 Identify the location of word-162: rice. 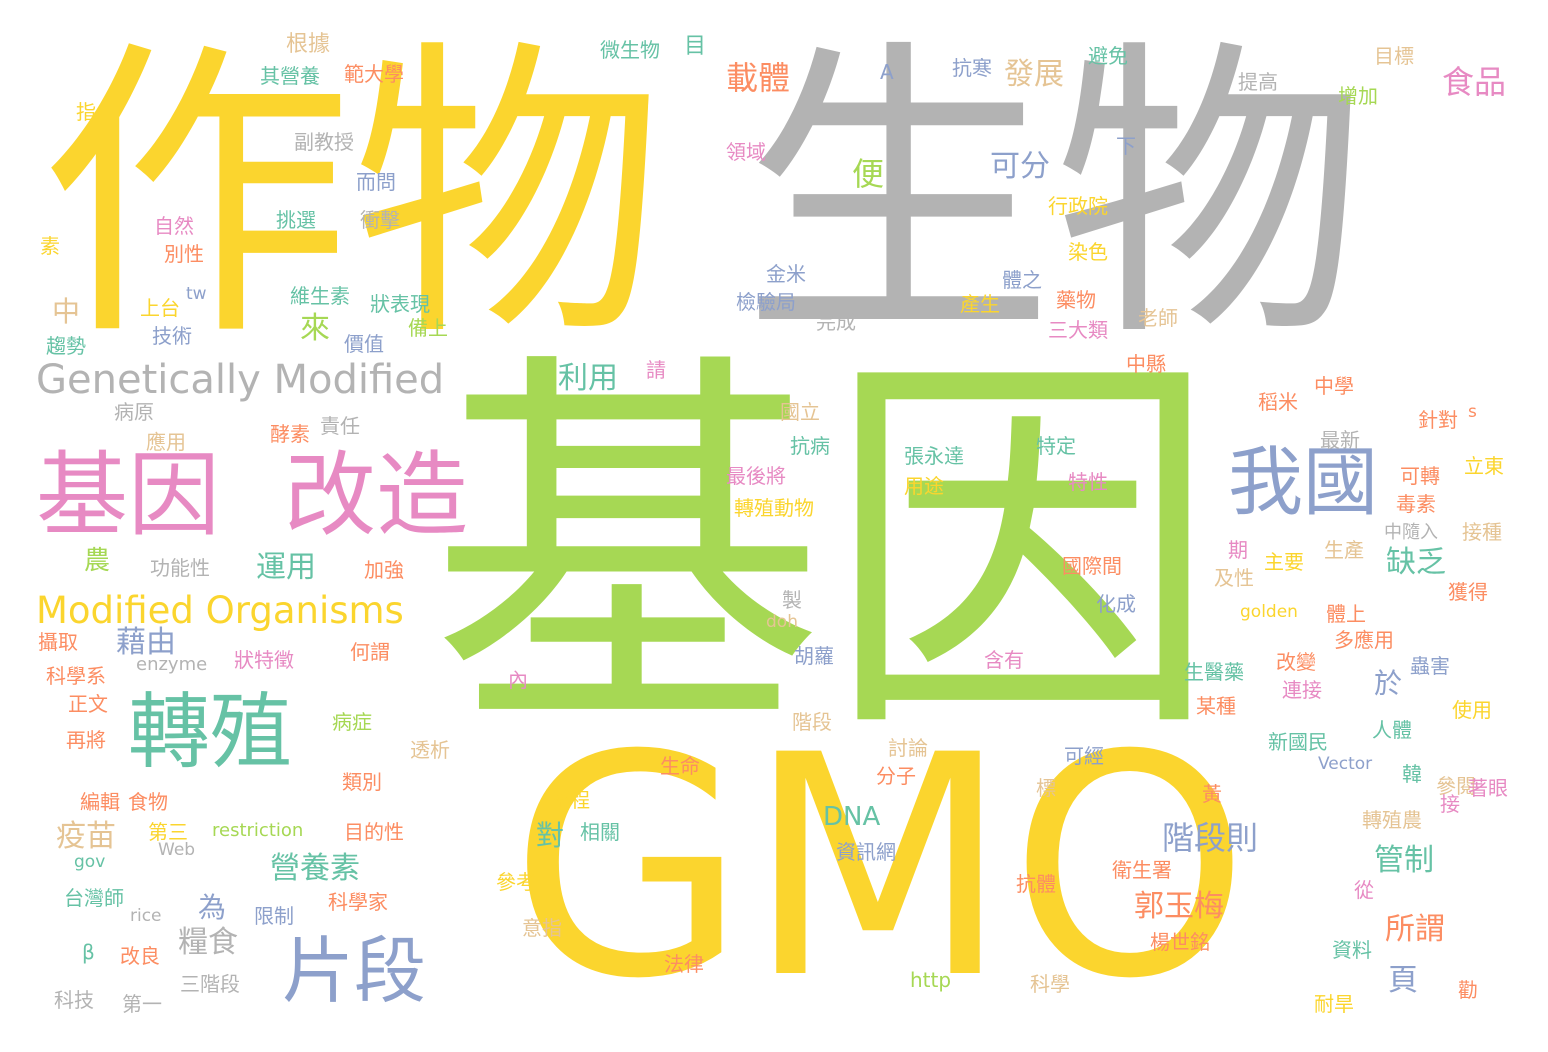
(146, 916).